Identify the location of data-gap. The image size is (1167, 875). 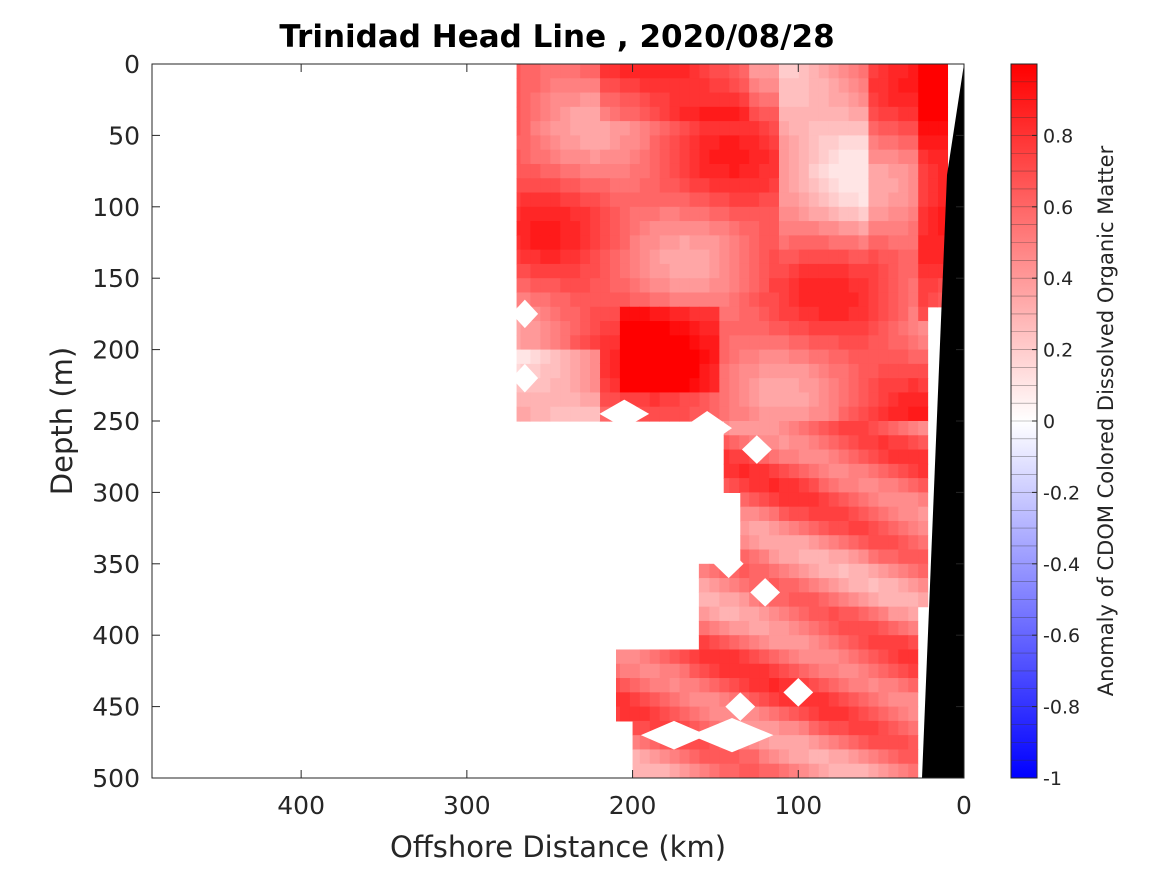
(740, 706).